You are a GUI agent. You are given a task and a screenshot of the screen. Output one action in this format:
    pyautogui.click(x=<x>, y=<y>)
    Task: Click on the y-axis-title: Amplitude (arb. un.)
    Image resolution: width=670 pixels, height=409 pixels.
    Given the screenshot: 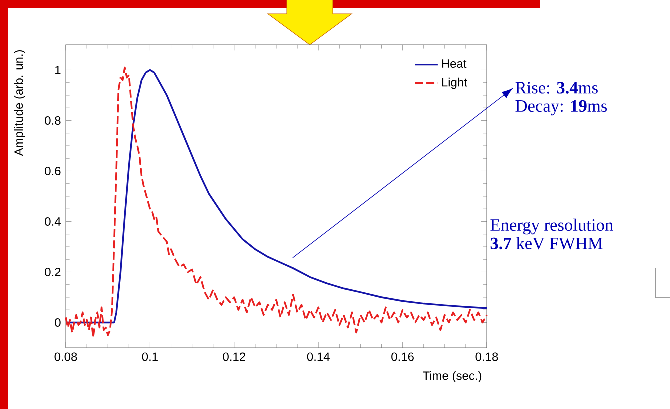 What is the action you would take?
    pyautogui.click(x=20, y=103)
    